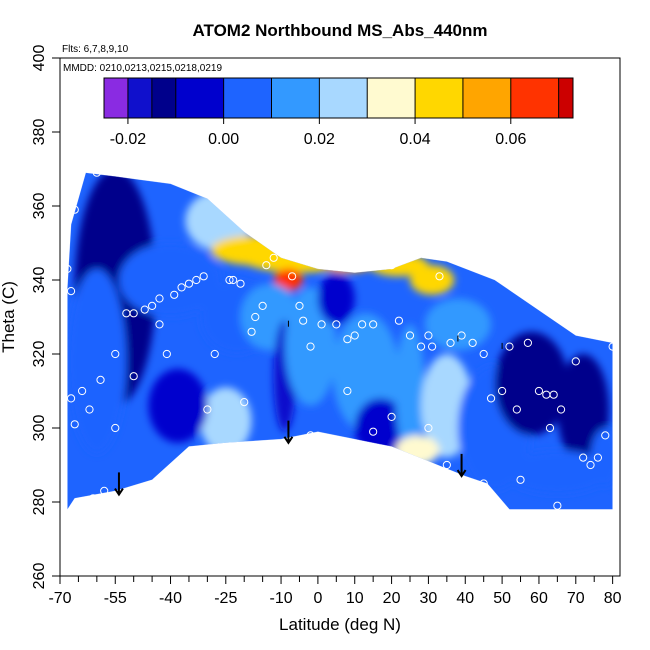 The width and height of the screenshot is (650, 650). What do you see at coordinates (502, 598) in the screenshot?
I see `x-tick-label: 50` at bounding box center [502, 598].